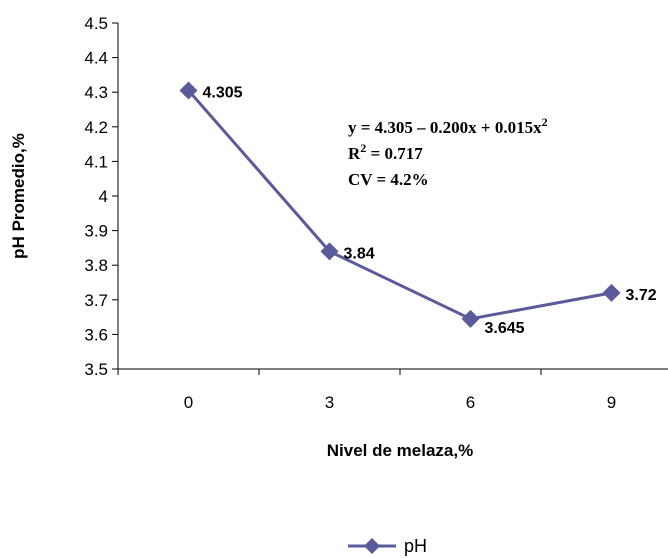 This screenshot has width=668, height=558. Describe the element at coordinates (96, 92) in the screenshot. I see `y-tick-label: 4.3` at that location.